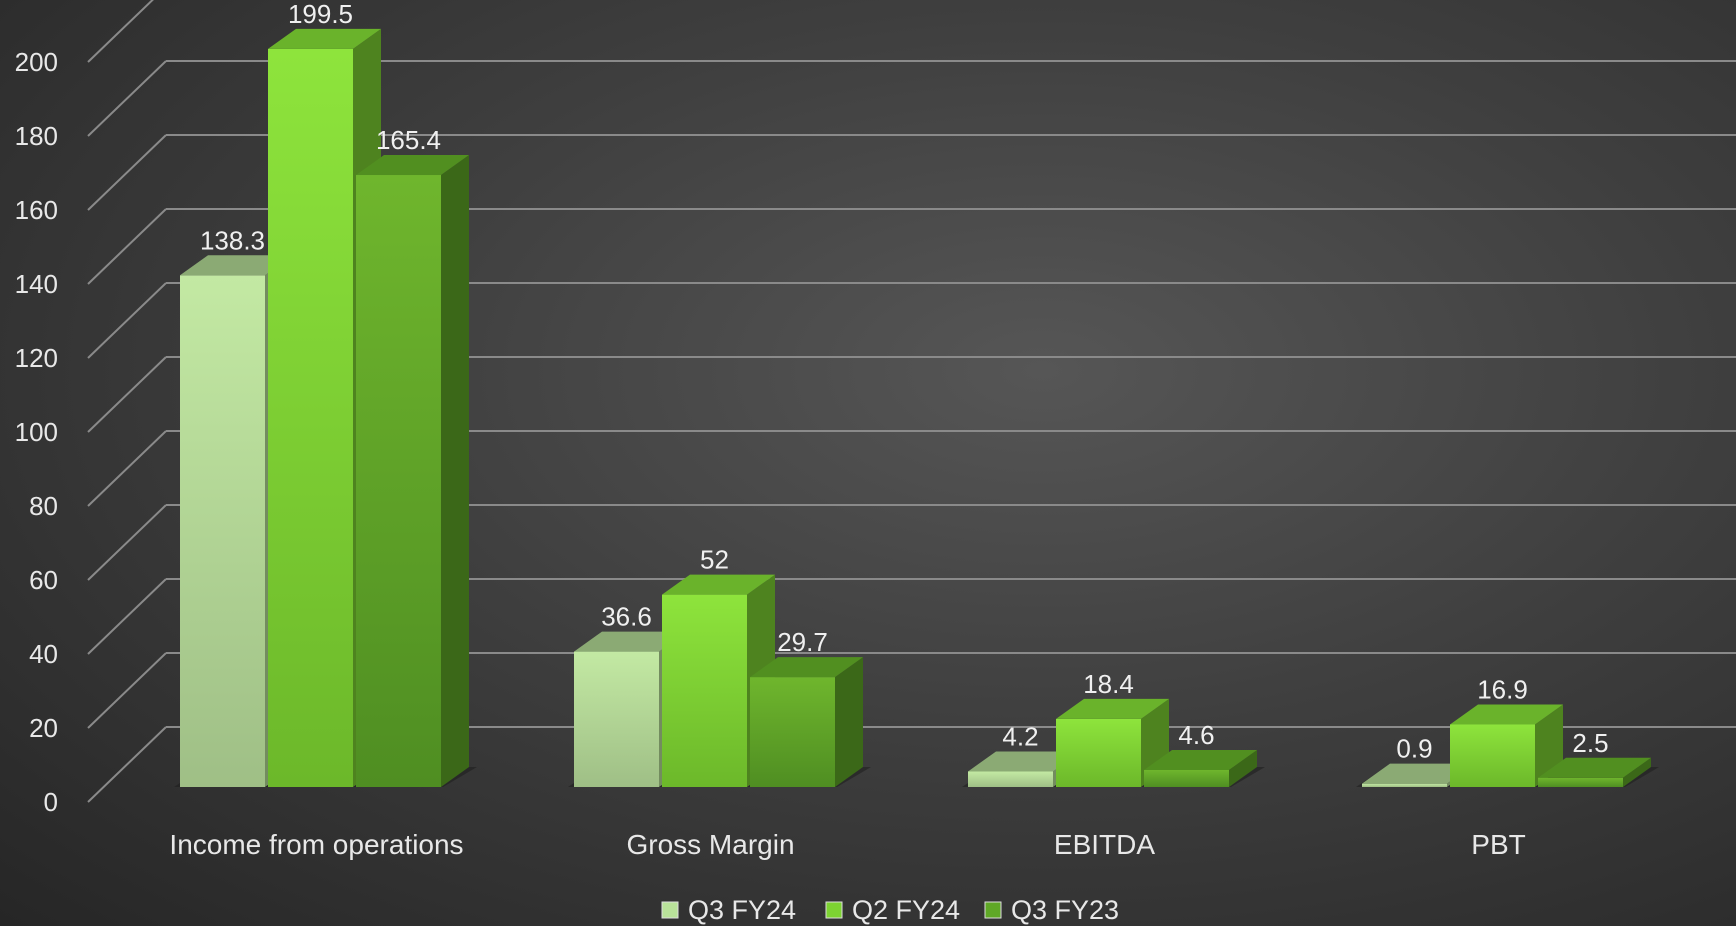  I want to click on data-label: 0.9, so click(1414, 749).